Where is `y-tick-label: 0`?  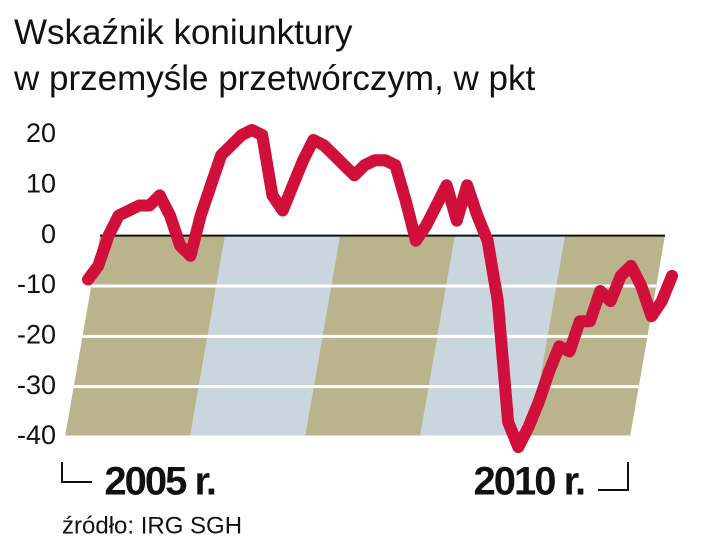 y-tick-label: 0 is located at coordinates (48, 234).